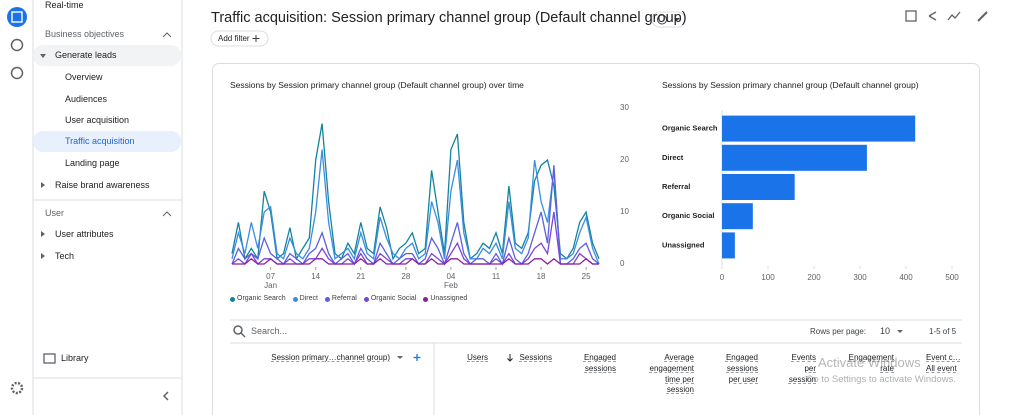  What do you see at coordinates (599, 363) in the screenshot?
I see `column-header: Engaged sessions` at bounding box center [599, 363].